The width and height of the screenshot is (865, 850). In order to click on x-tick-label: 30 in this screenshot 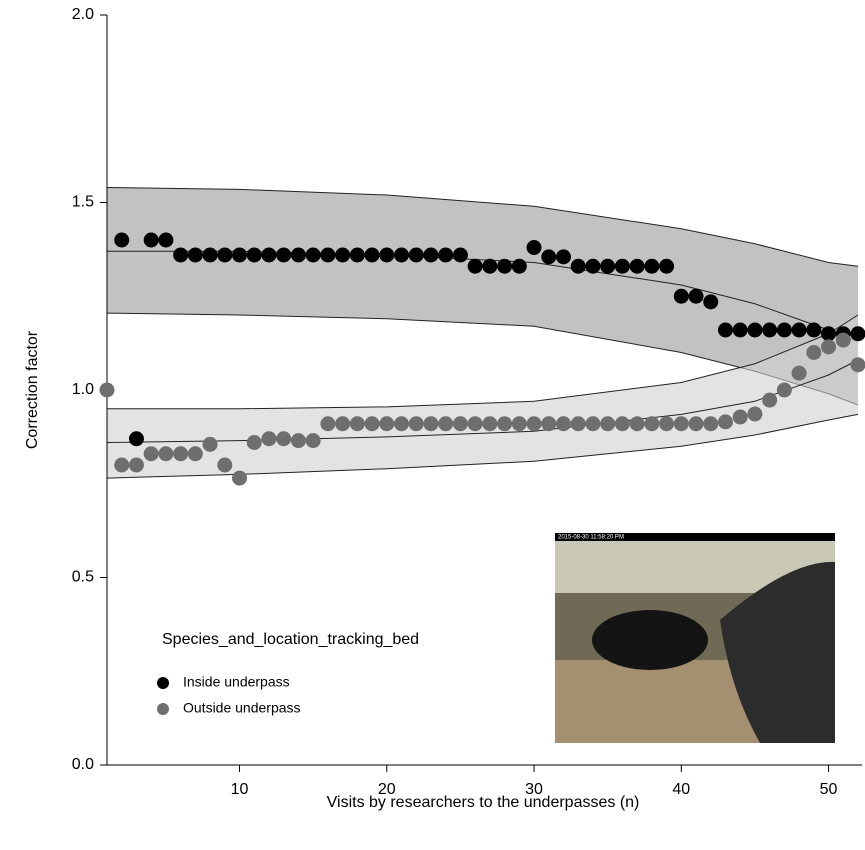, I will do `click(534, 789)`.